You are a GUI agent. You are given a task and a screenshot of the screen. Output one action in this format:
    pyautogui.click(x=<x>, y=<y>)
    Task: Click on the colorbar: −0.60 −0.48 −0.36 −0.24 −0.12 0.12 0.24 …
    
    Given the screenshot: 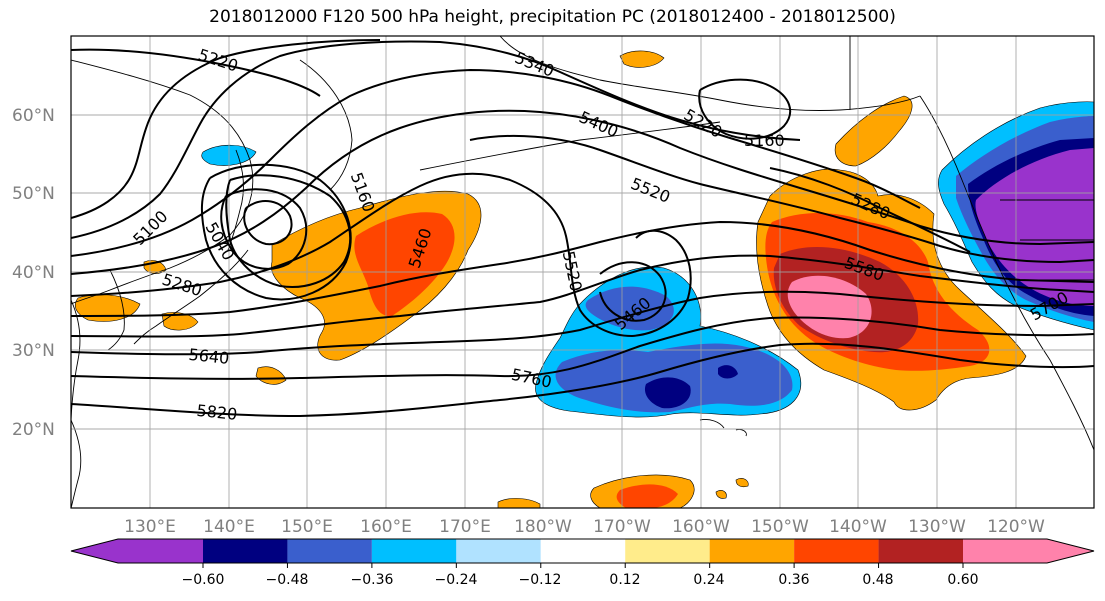 What is the action you would take?
    pyautogui.click(x=582, y=563)
    